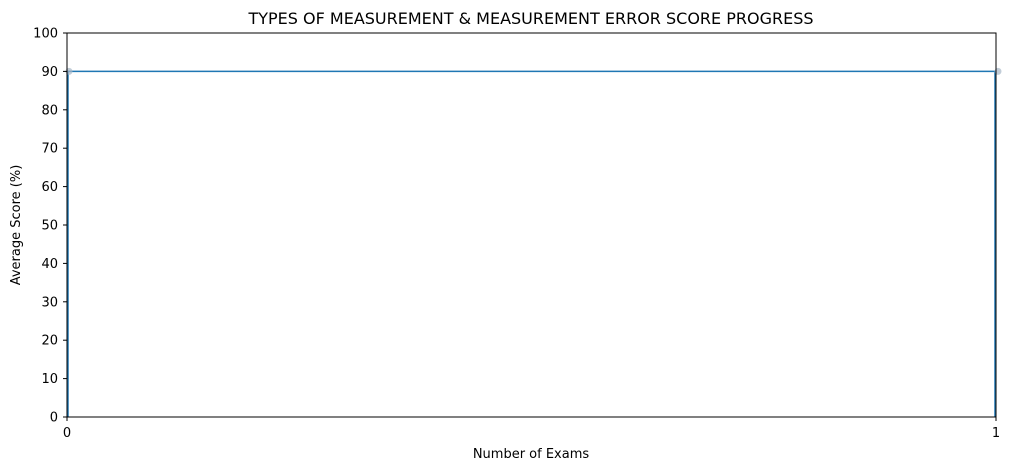 The image size is (1010, 470). Describe the element at coordinates (67, 433) in the screenshot. I see `x-tick-label: 0` at that location.